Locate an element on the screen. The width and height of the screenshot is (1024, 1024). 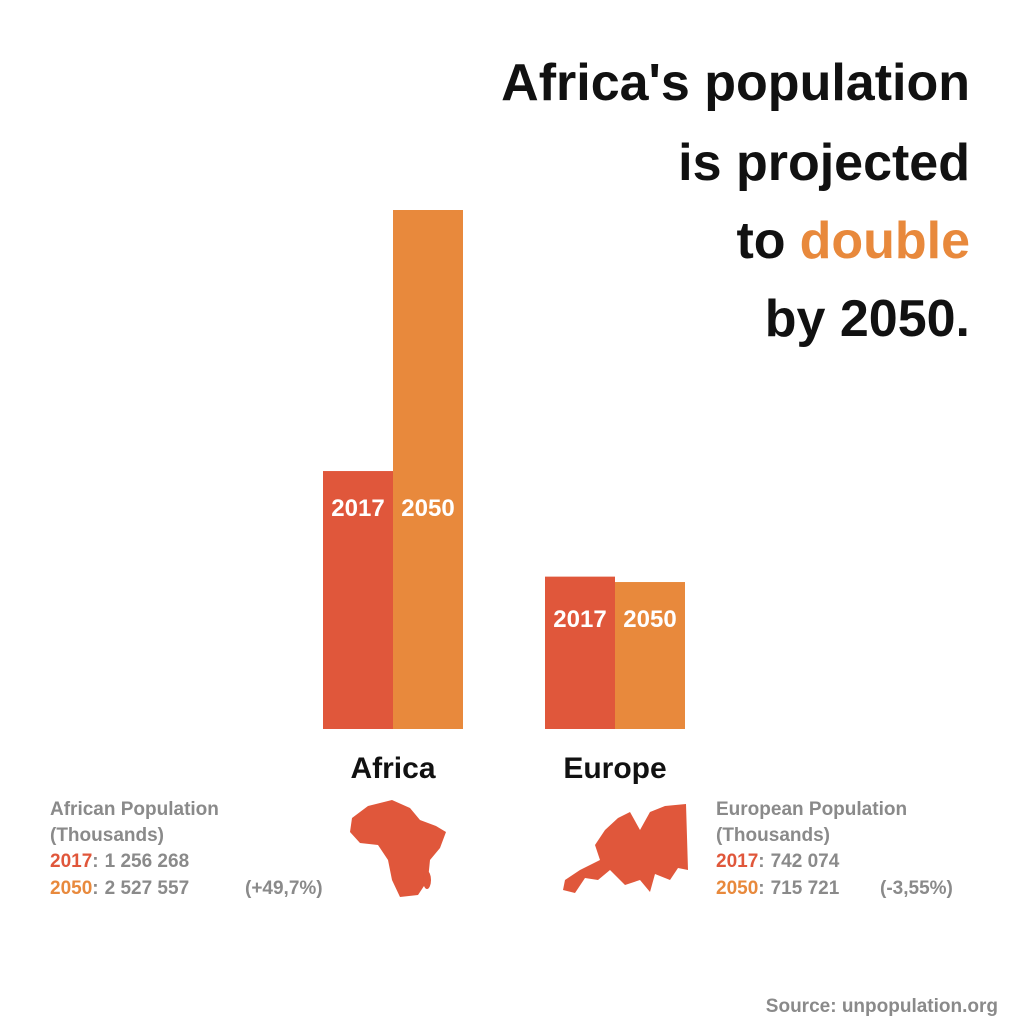
panel-change: (-3,55%) is located at coordinates (916, 888).